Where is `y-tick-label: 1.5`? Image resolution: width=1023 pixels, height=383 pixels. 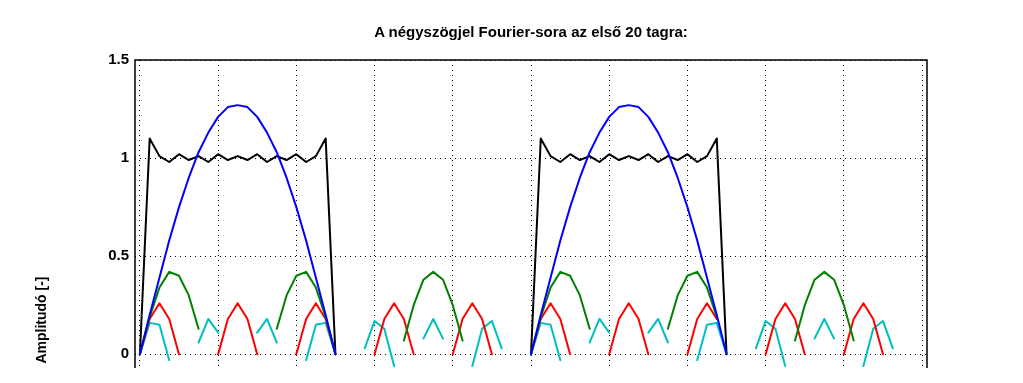 y-tick-label: 1.5 is located at coordinates (118, 59).